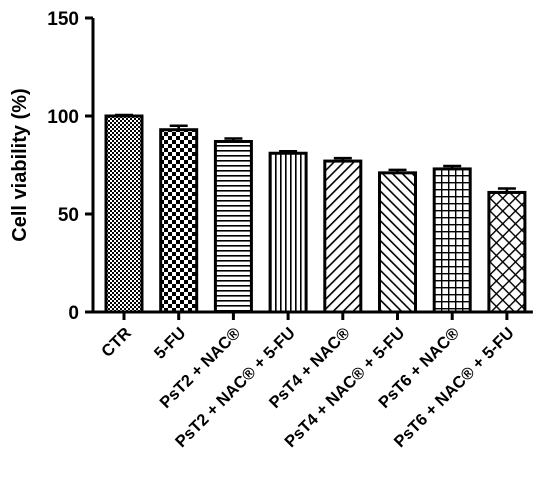 The height and width of the screenshot is (502, 550). I want to click on x-axis, so click(312, 315).